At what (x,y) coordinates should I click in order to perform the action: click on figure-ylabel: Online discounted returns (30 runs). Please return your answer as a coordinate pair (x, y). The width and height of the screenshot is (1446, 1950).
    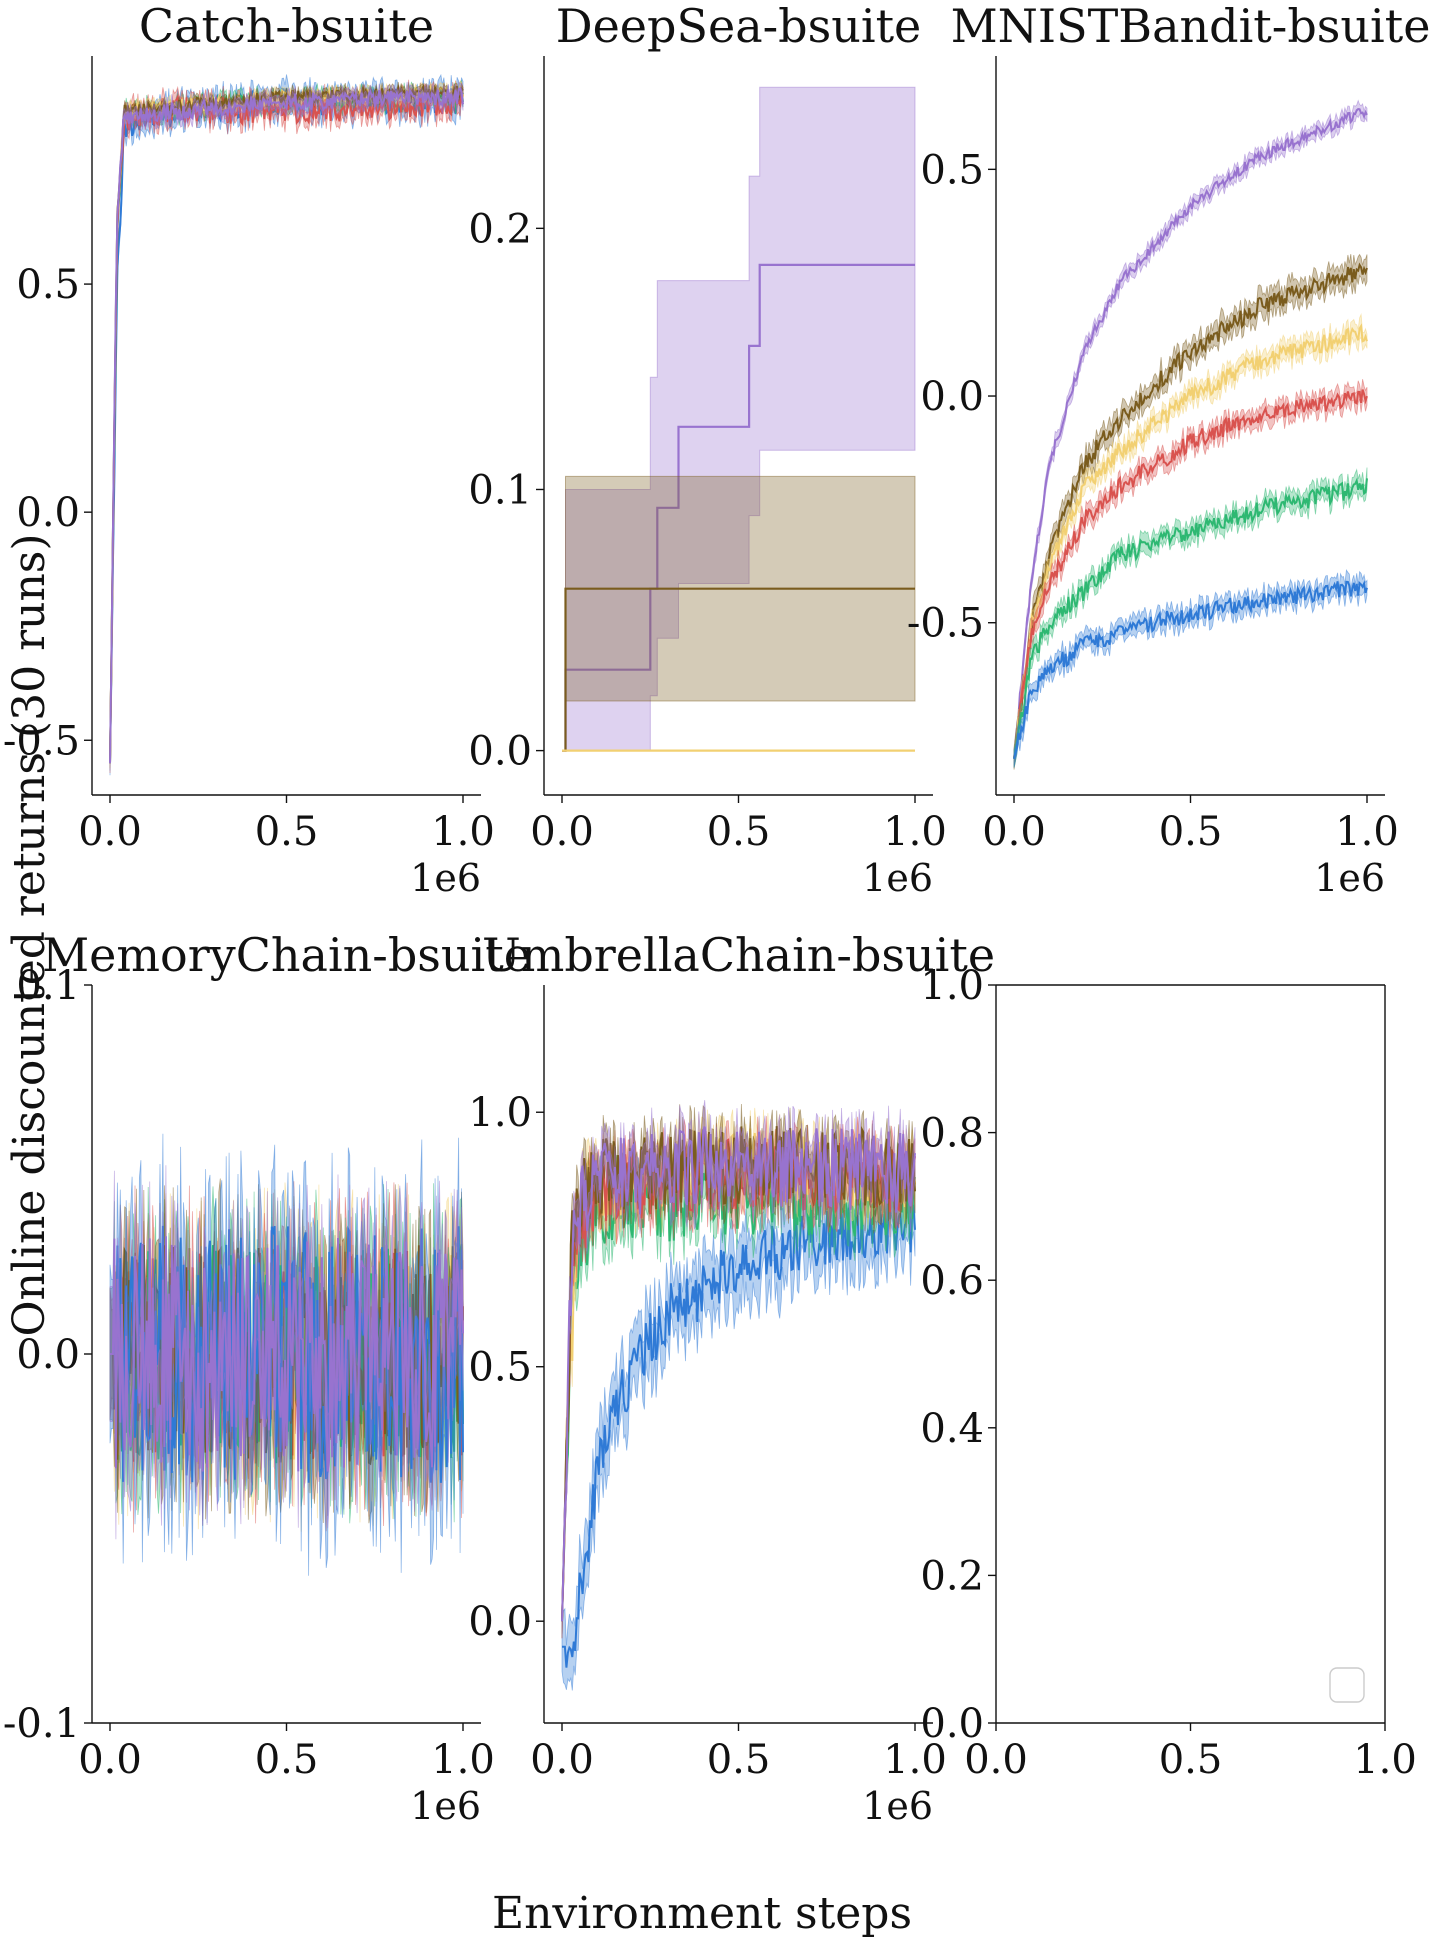
    Looking at the image, I should click on (29, 934).